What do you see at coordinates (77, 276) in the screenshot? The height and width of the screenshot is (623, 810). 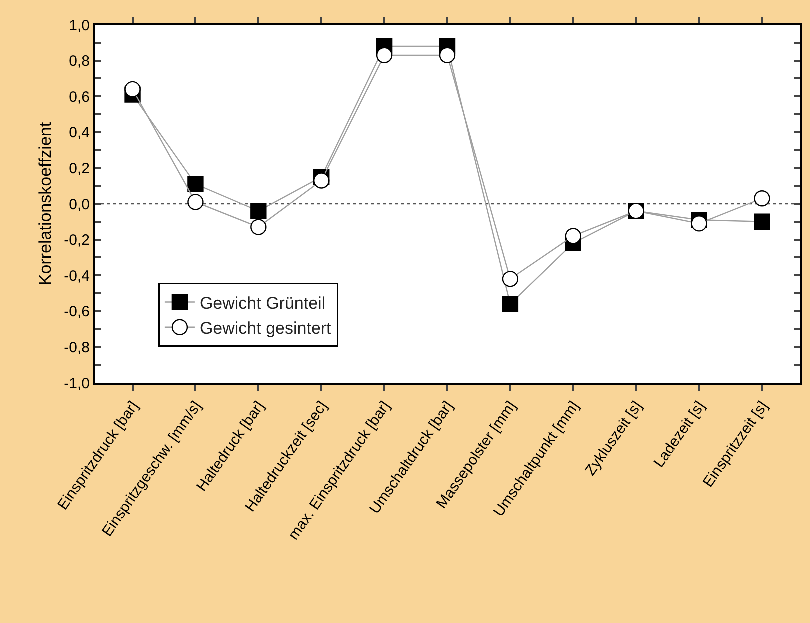 I see `y-tick-label: -0,4` at bounding box center [77, 276].